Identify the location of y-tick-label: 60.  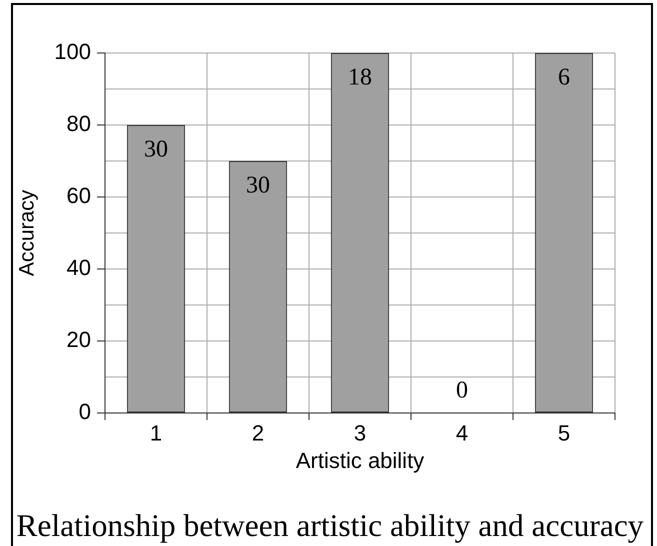
(78, 195).